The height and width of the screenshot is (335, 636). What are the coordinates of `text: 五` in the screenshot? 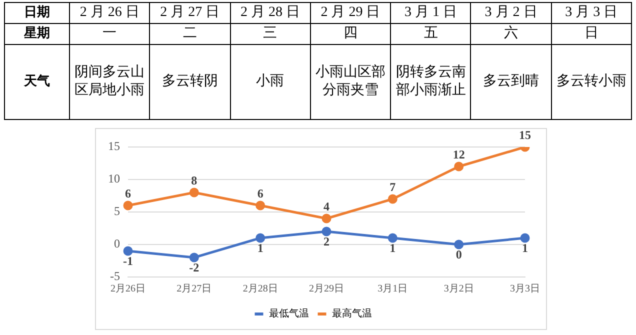 It's located at (431, 33).